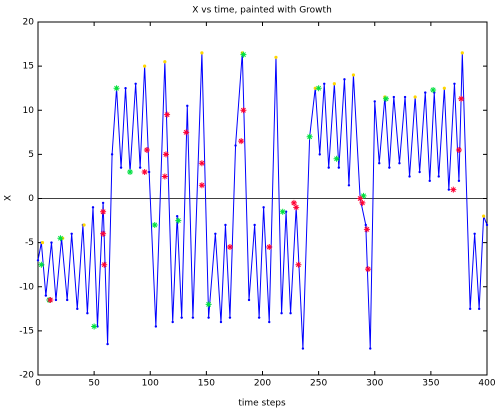  I want to click on y-tick-label: 10, so click(29, 111).